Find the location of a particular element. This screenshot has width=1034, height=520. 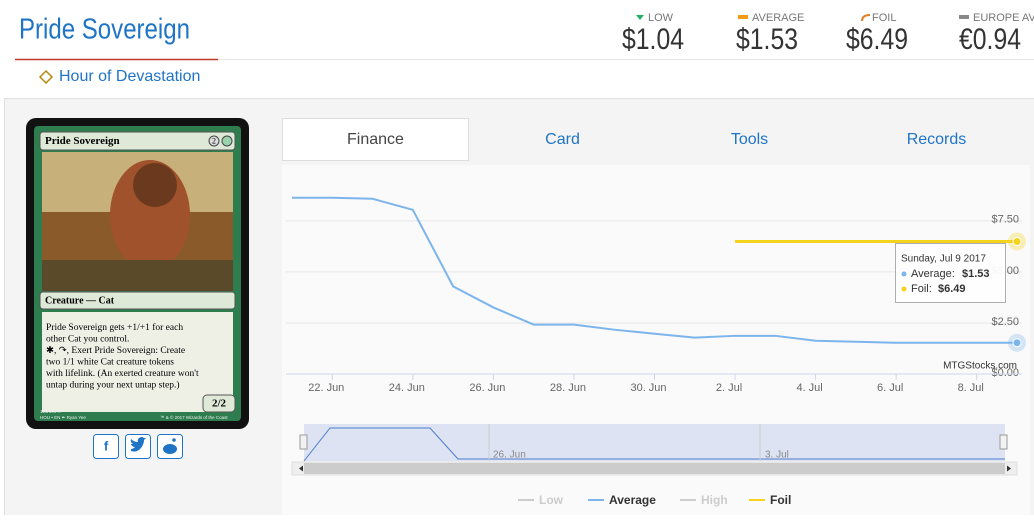

tooltip-date: Sunday, Jul 9 2017 is located at coordinates (943, 259).